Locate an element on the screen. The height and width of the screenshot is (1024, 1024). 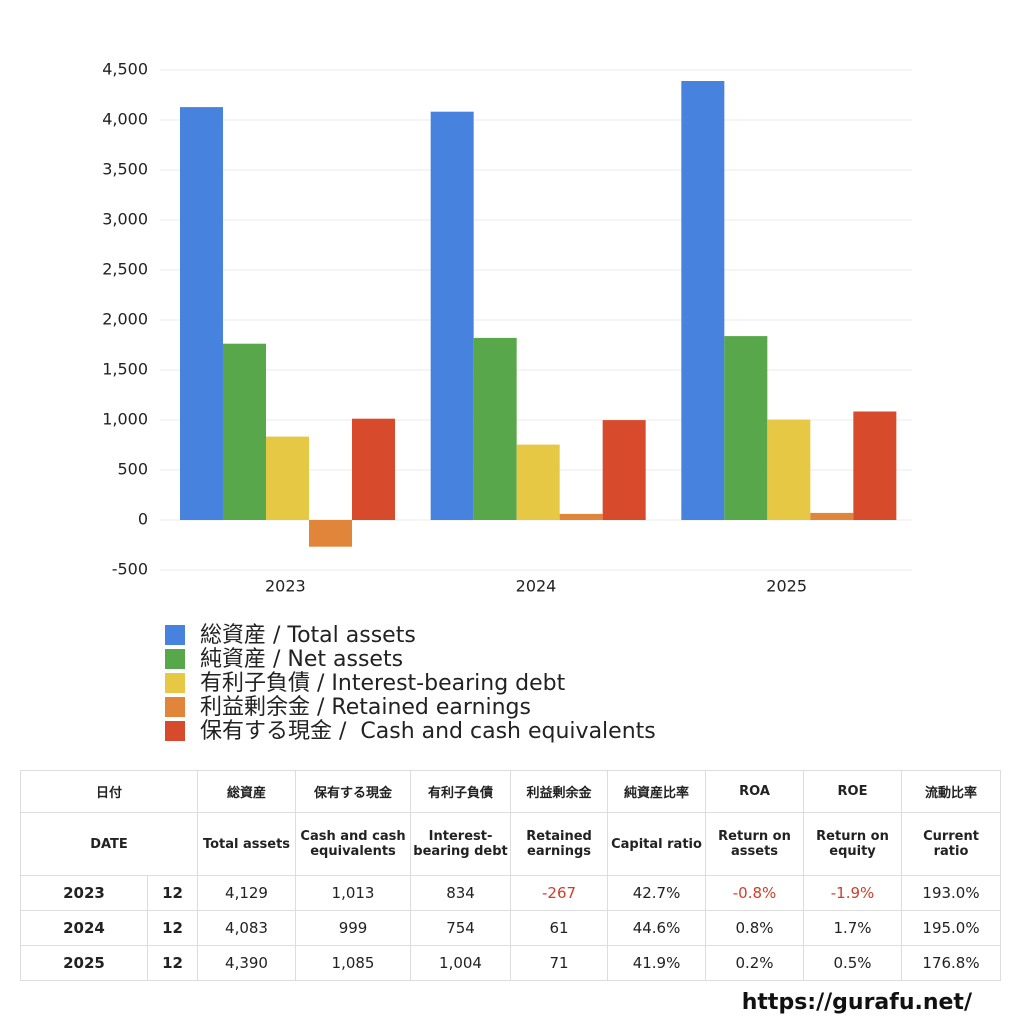
table-cell: 0.5% is located at coordinates (853, 963).